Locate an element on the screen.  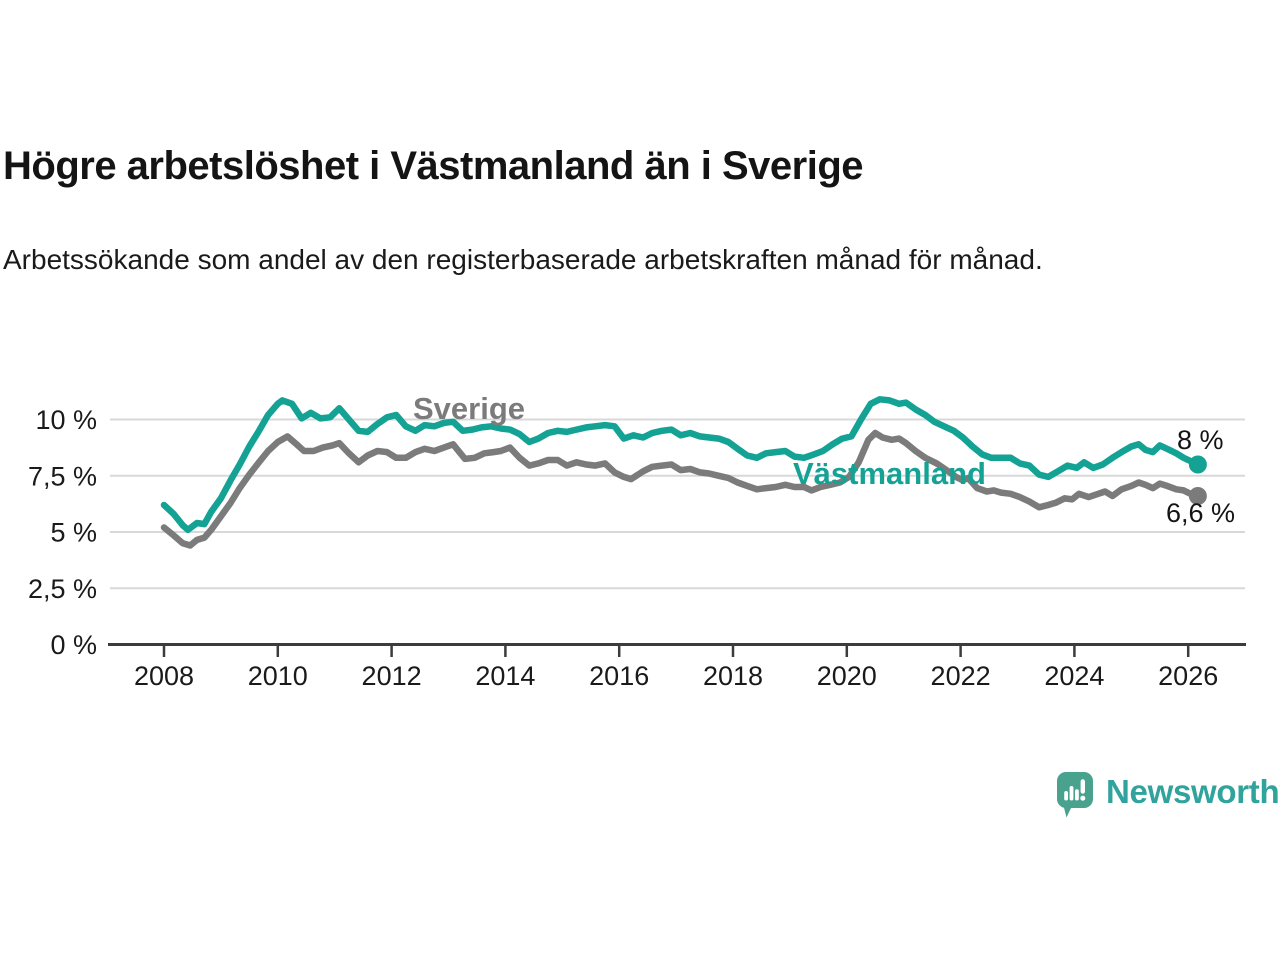
x-axis-tick-label: 2026 is located at coordinates (1188, 676).